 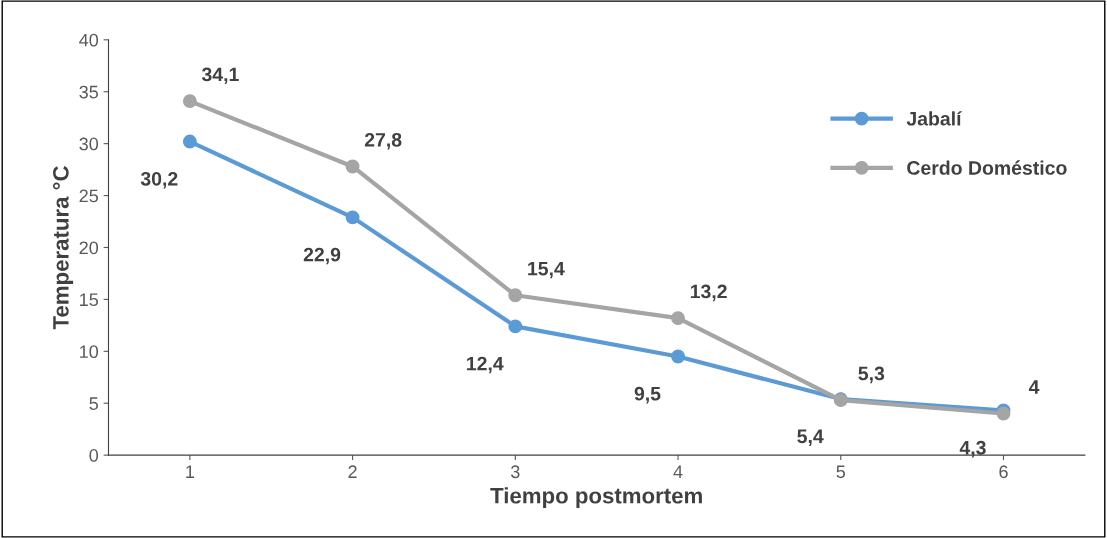 I want to click on y-tick-label: 35, so click(x=89, y=92).